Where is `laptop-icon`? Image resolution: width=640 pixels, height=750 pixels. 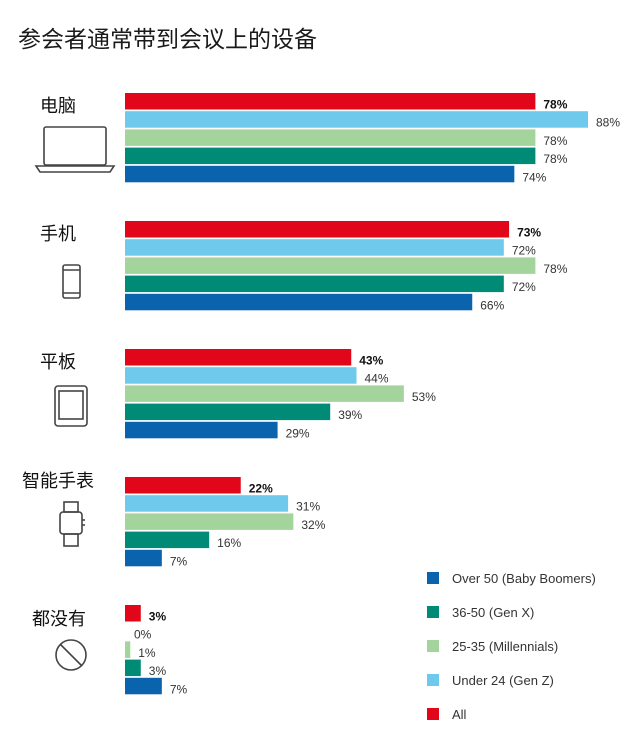 laptop-icon is located at coordinates (75, 149).